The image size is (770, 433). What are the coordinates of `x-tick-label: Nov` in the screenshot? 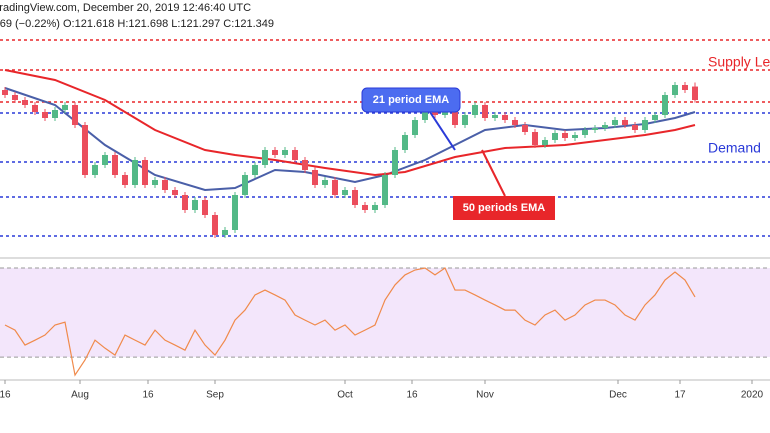 It's located at (485, 395).